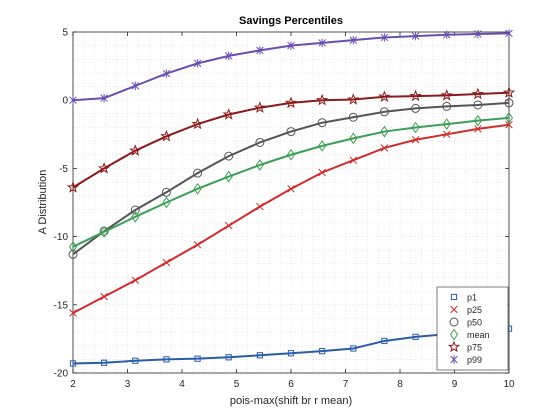  I want to click on y-tick-label: -20, so click(61, 374).